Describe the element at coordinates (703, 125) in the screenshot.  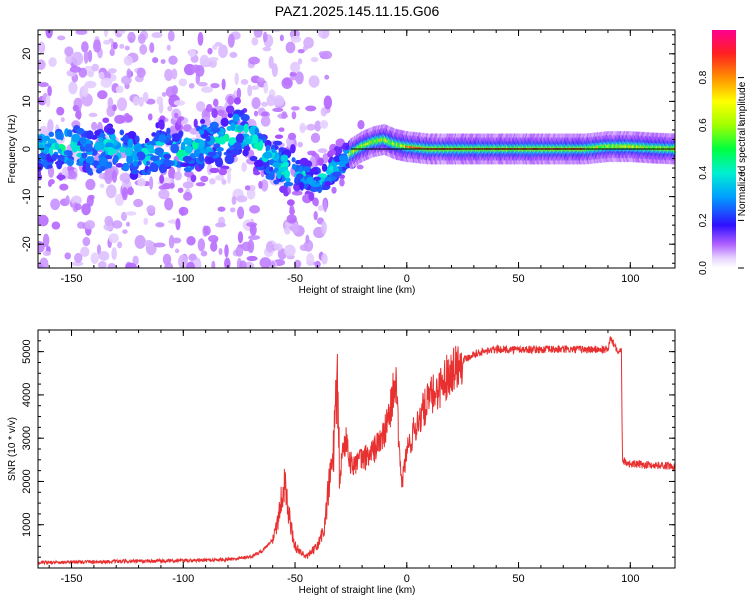
I see `colorbar-tick-label: 0.6` at that location.